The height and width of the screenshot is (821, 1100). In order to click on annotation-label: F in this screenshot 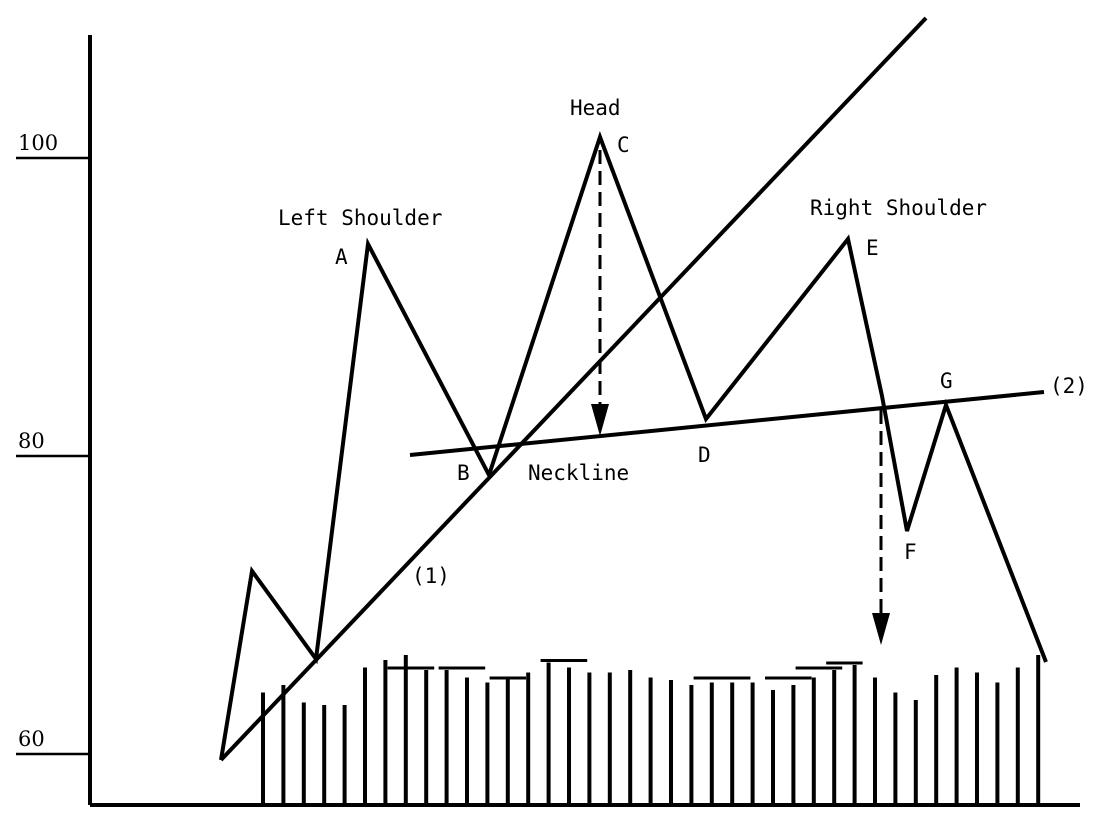, I will do `click(910, 552)`.